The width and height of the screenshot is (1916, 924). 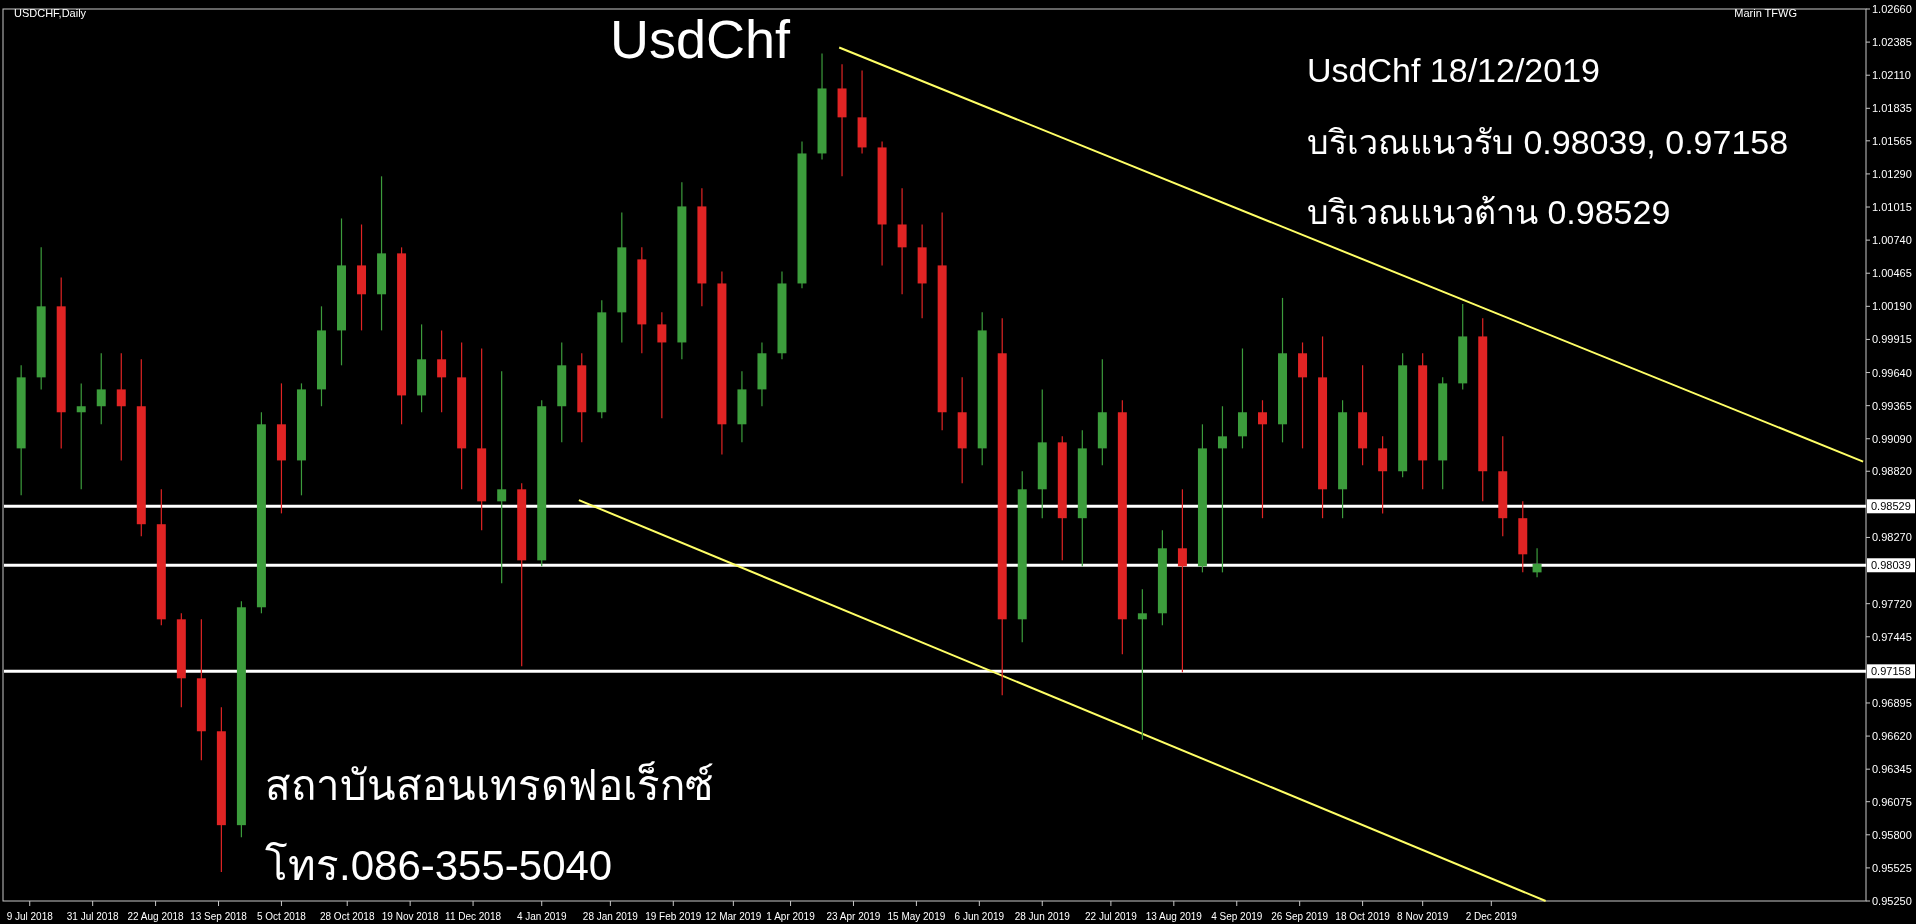 I want to click on x-tick-label: 28 Oct 2018, so click(x=347, y=916).